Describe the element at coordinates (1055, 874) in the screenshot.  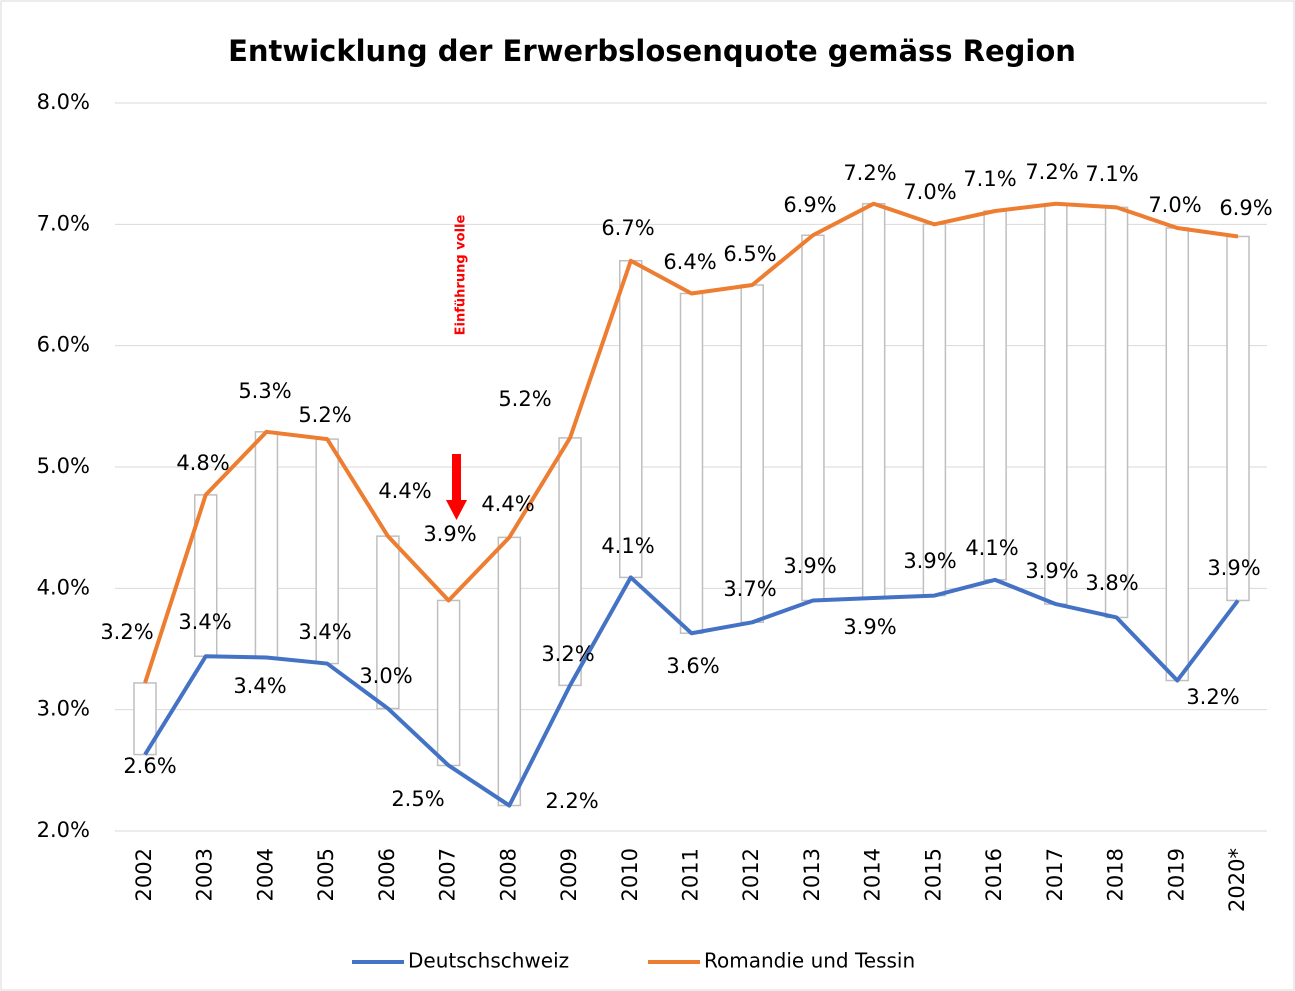
I see `x-tick-label: 2017` at that location.